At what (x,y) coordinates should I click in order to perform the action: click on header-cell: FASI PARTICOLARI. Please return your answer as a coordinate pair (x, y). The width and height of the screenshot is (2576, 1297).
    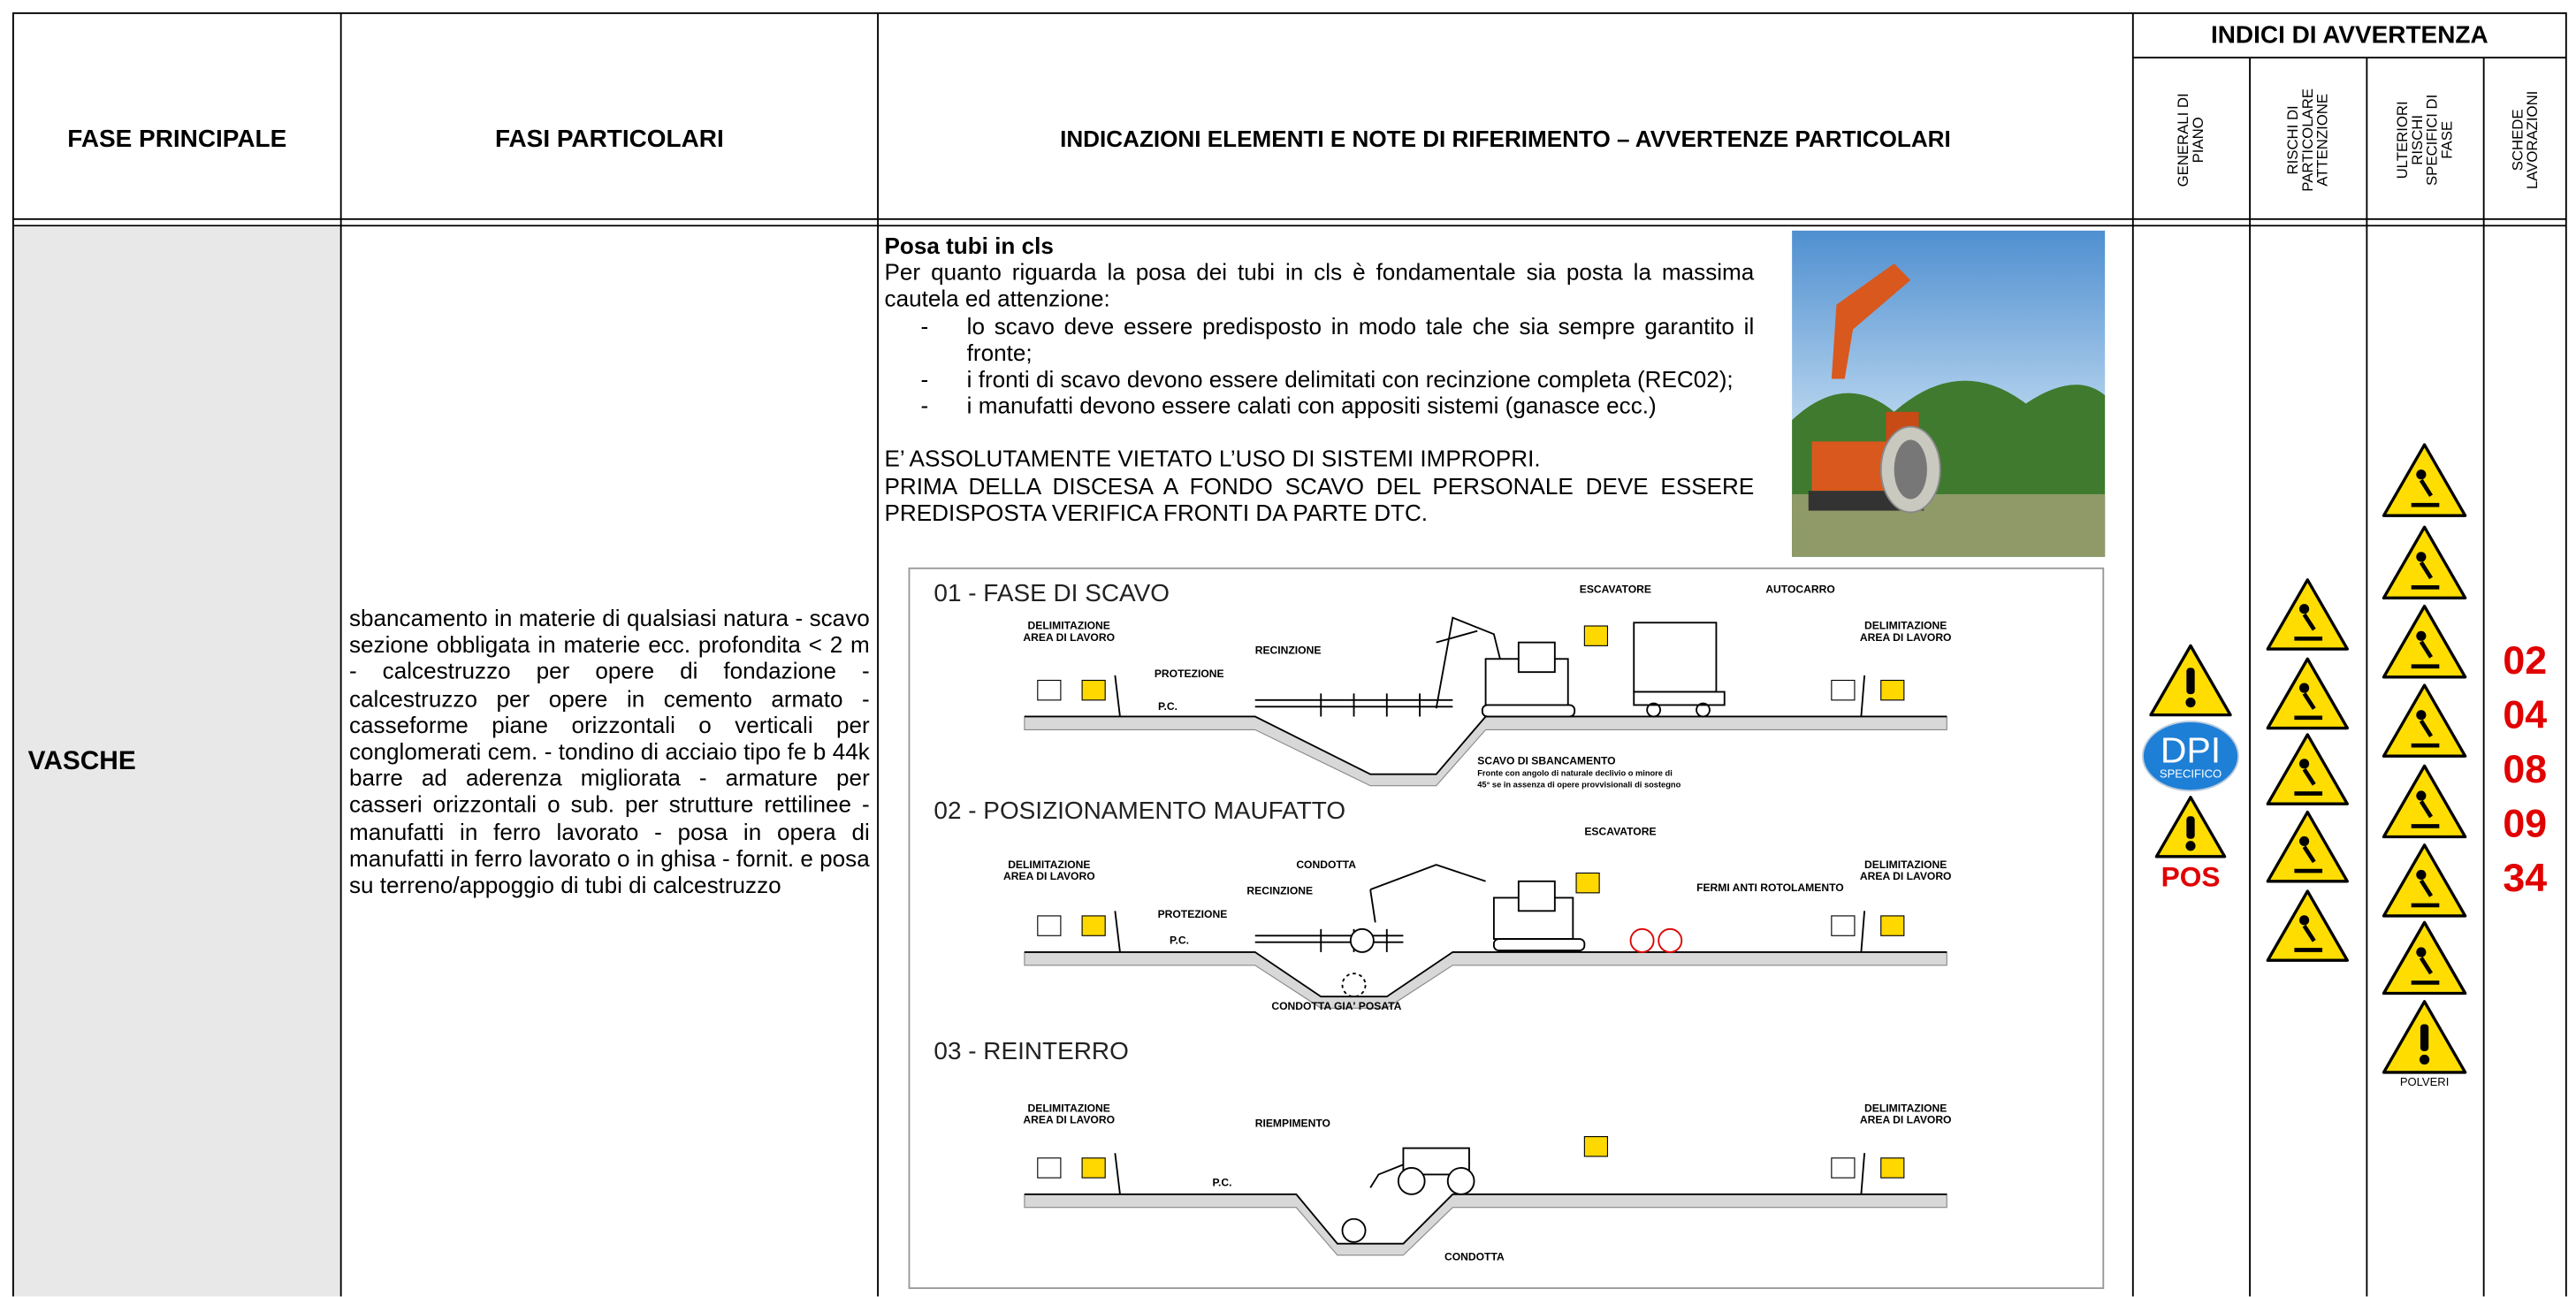
    Looking at the image, I should click on (609, 138).